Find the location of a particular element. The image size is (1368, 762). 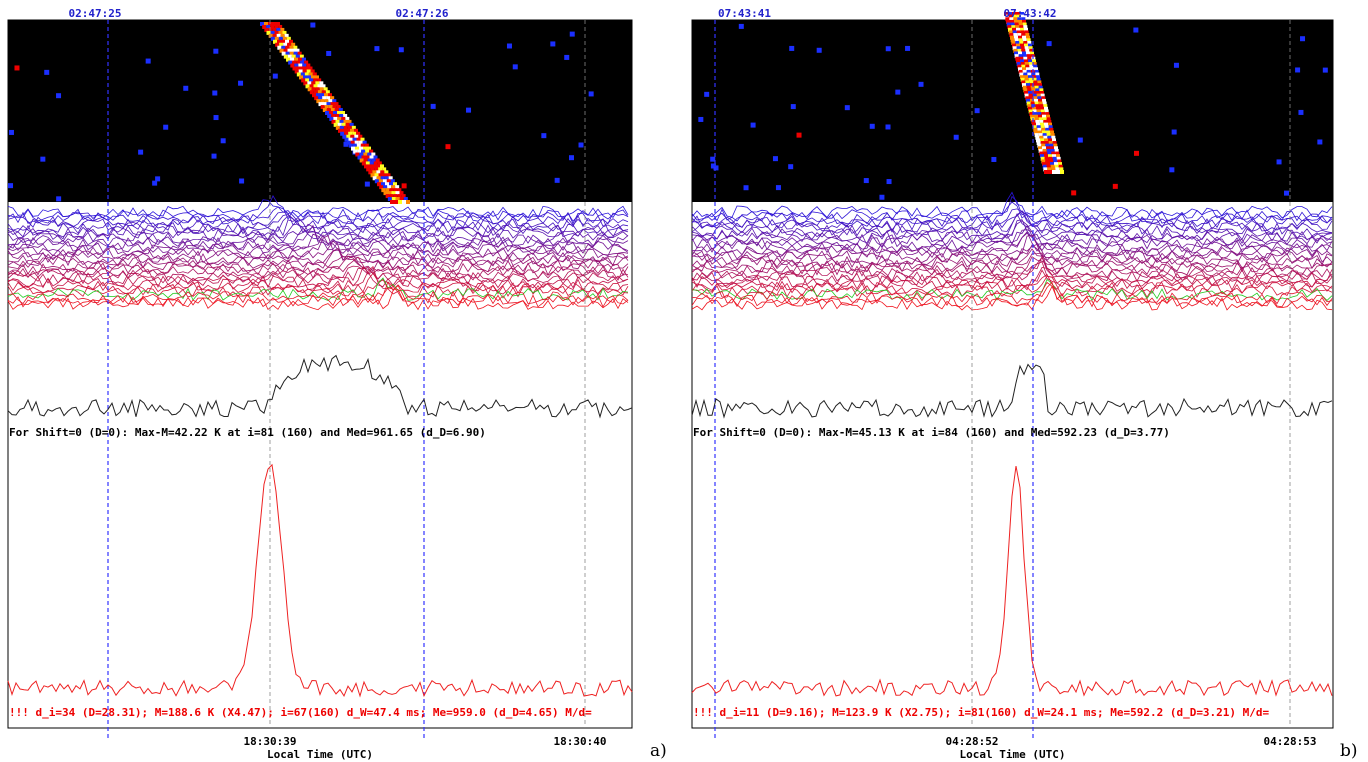

dedispersed-curve is located at coordinates (1012, 581).